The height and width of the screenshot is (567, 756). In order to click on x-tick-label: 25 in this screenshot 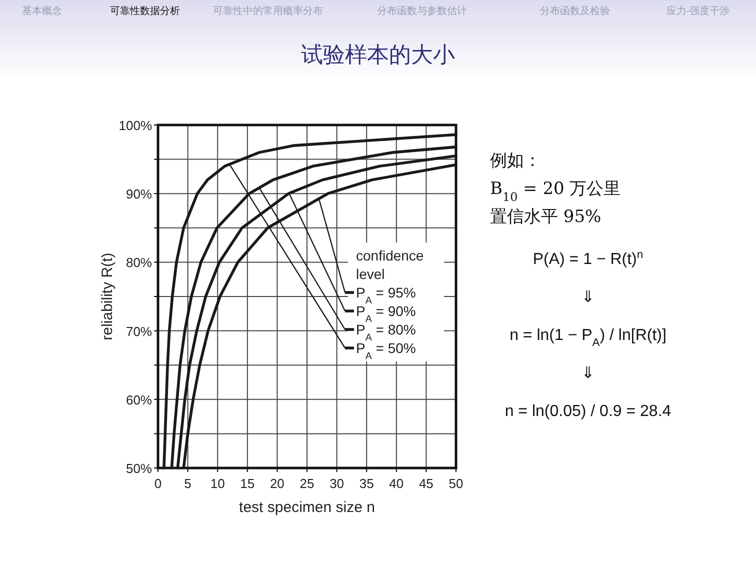, I will do `click(307, 483)`.